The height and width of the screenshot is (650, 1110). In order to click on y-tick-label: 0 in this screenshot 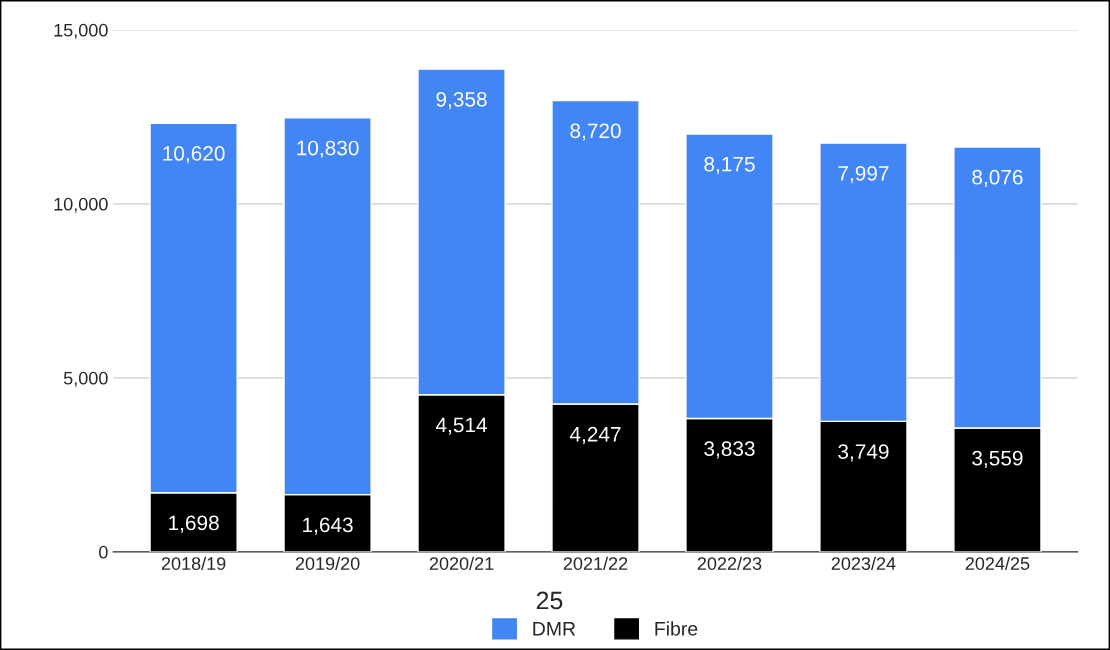, I will do `click(103, 552)`.